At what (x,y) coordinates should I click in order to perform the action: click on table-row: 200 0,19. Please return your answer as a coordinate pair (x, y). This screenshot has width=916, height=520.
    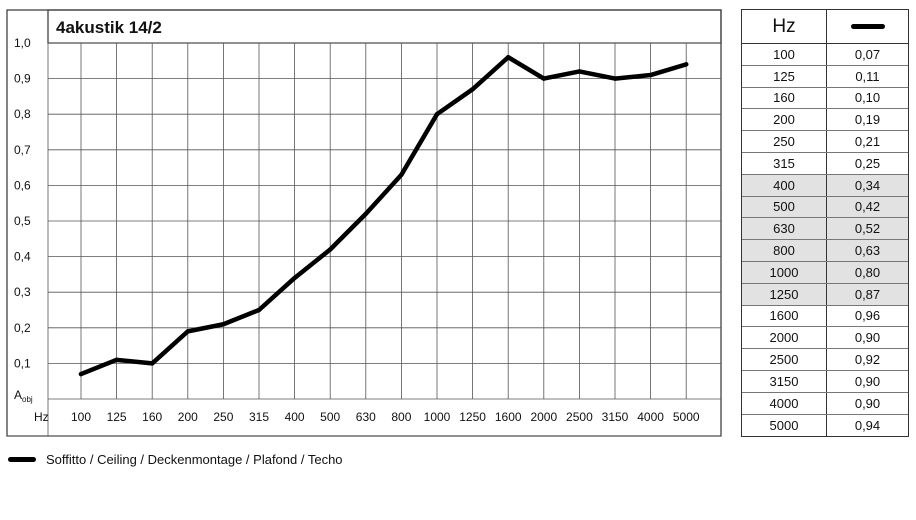
    Looking at the image, I should click on (825, 120).